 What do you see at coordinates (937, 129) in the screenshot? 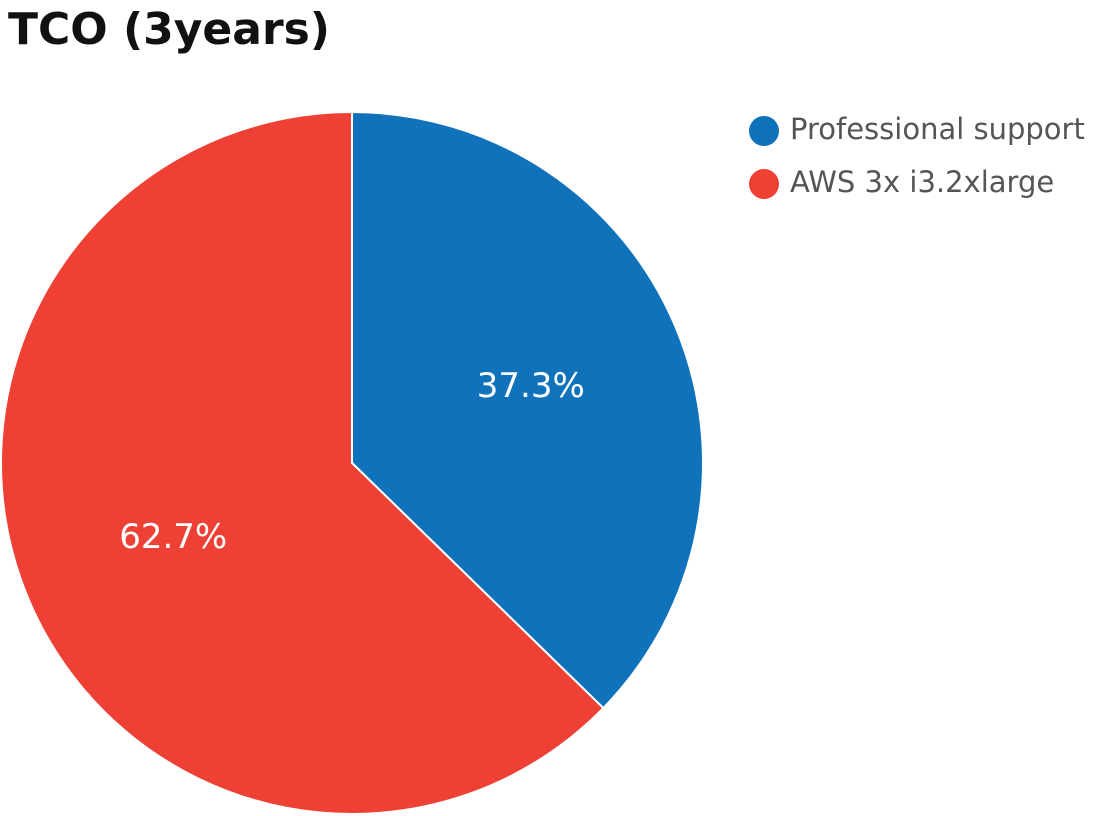
I see `legend-label: Professional support` at bounding box center [937, 129].